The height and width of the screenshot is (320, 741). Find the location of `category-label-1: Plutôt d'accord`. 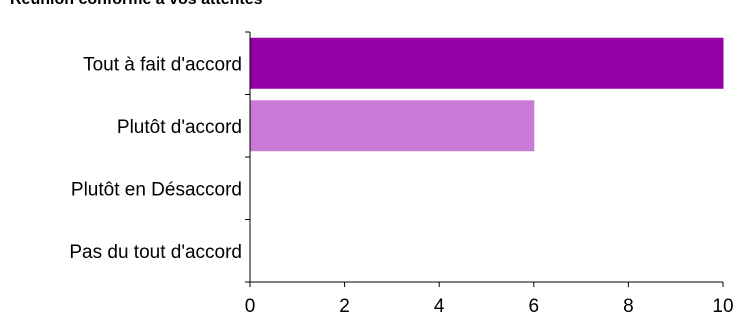

category-label-1: Plutôt d'accord is located at coordinates (179, 127).